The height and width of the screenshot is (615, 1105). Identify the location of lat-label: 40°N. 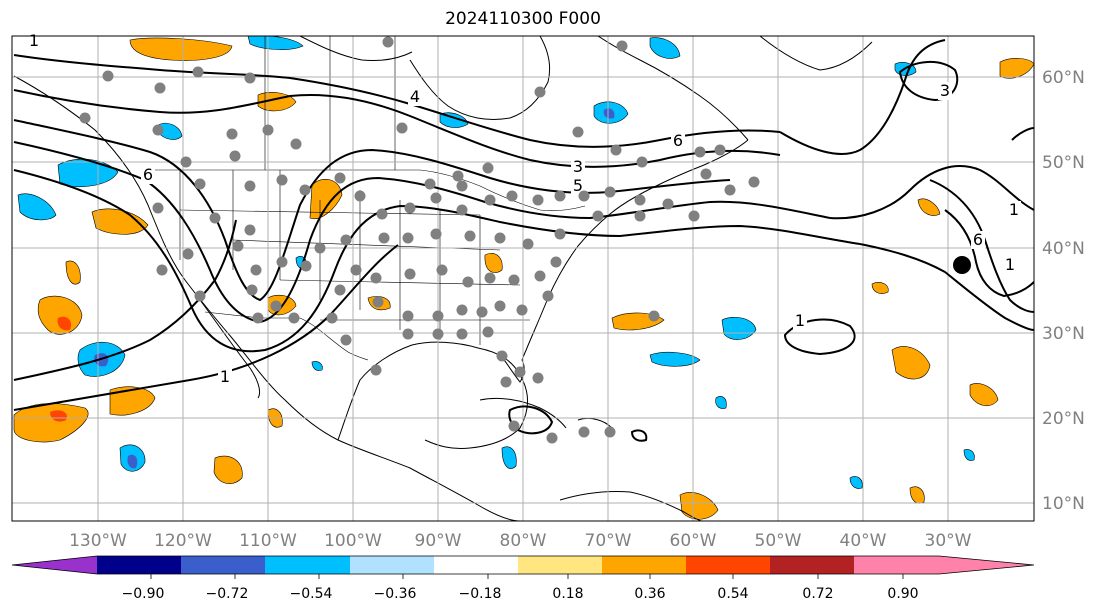
(1063, 249).